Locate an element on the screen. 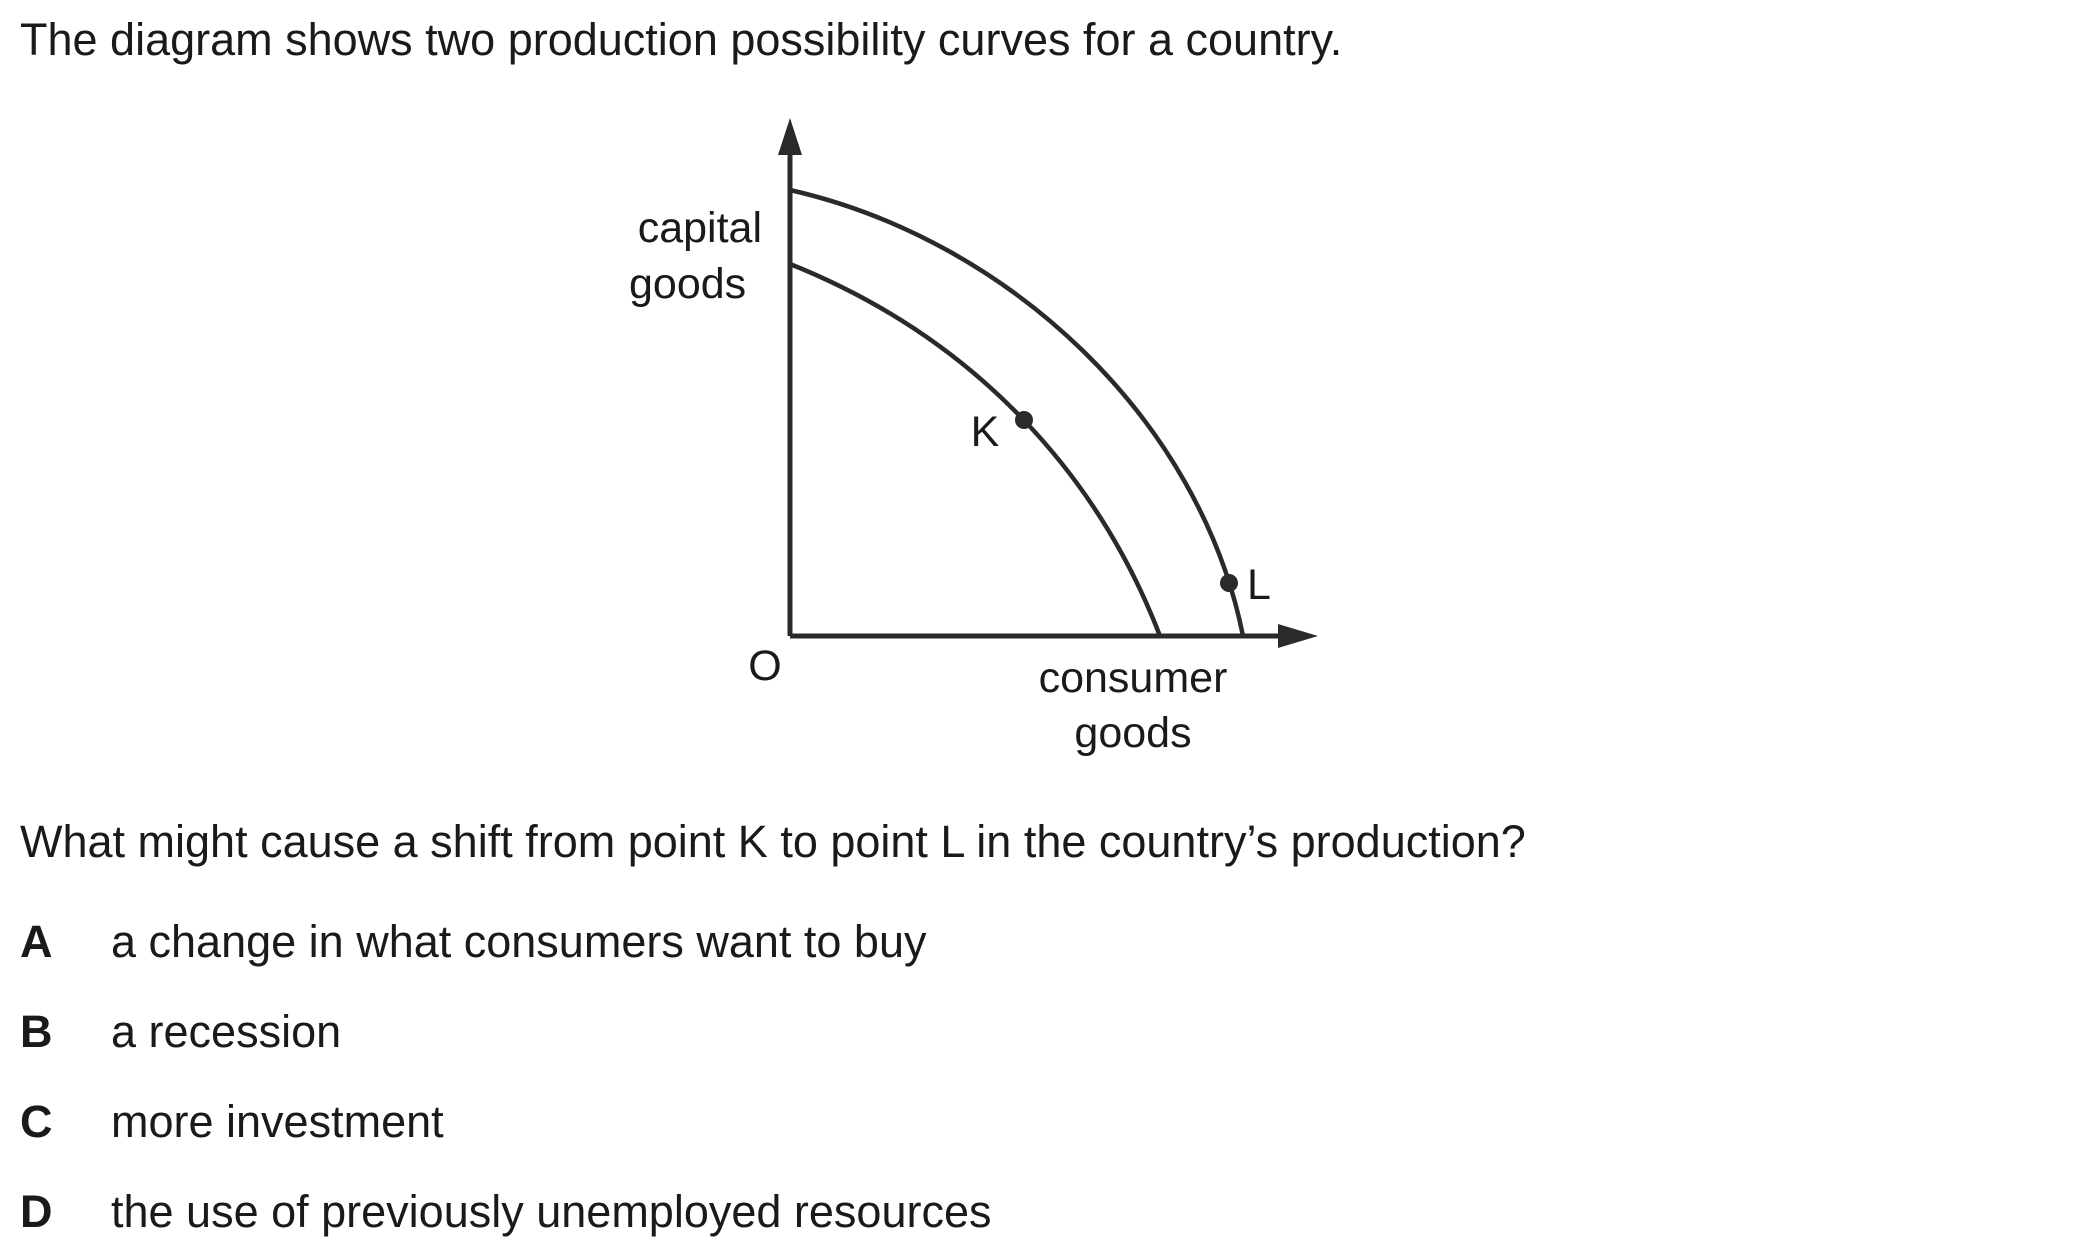 This screenshot has width=2099, height=1249. outer-ppc-curve is located at coordinates (1017, 412).